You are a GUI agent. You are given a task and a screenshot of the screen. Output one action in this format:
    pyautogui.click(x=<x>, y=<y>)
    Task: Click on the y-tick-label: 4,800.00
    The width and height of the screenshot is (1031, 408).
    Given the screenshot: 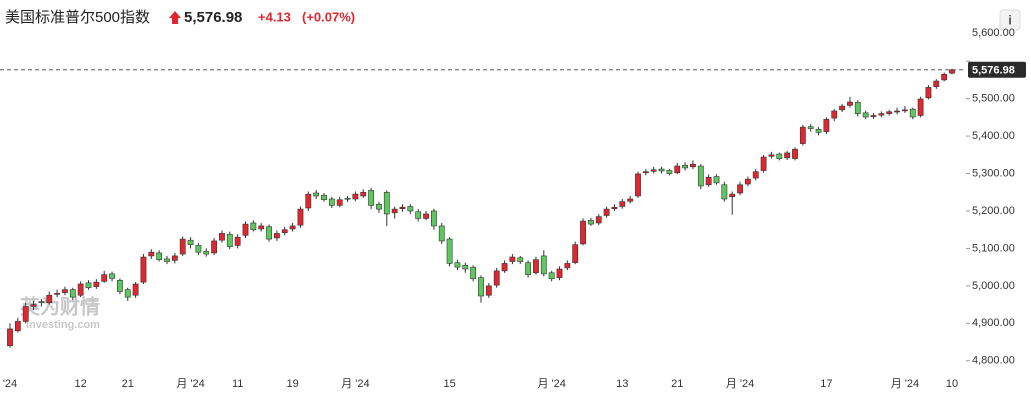 What is the action you would take?
    pyautogui.click(x=993, y=361)
    